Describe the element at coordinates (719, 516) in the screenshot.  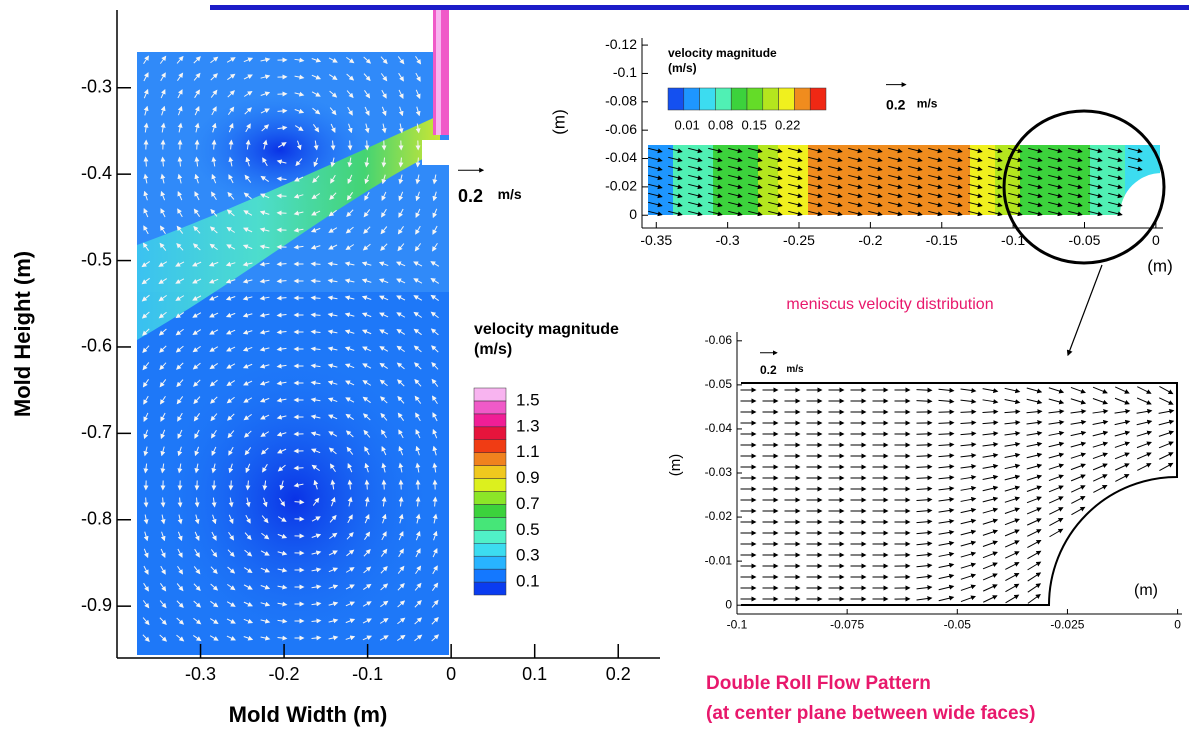
I see `y-tick-label: -0.02` at that location.